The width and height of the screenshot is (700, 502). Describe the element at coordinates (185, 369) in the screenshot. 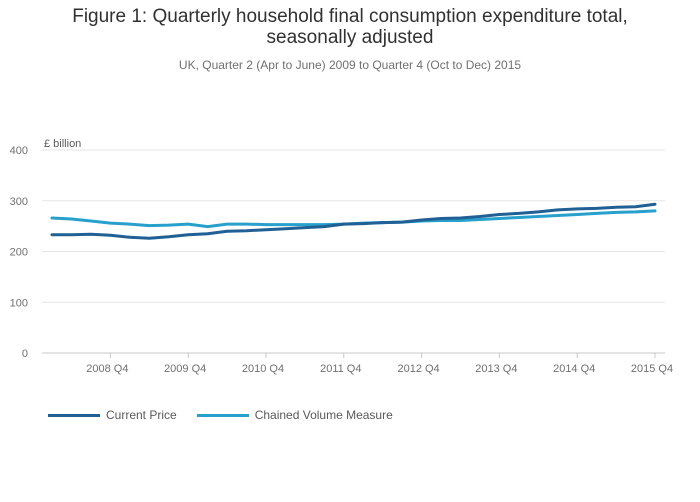

I see `x-tick-label: 2009 Q4` at that location.